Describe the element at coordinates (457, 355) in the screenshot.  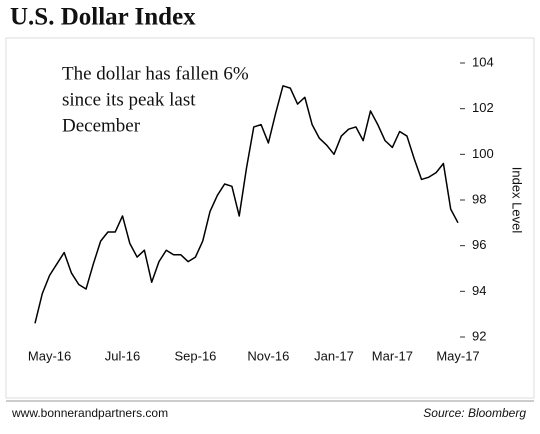
I see `x-tick-label: May-17` at that location.